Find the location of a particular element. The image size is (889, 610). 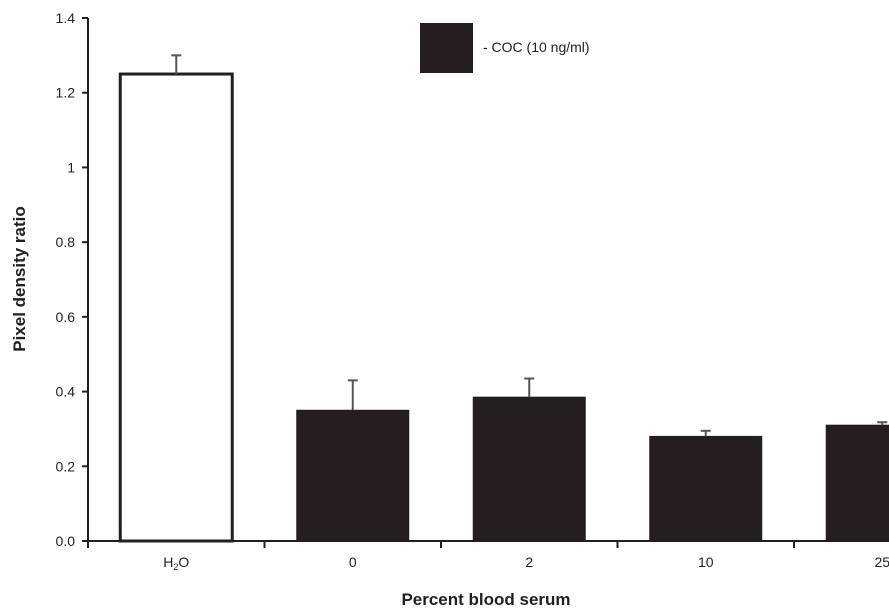

y-tick-label: 0.0 is located at coordinates (66, 541).